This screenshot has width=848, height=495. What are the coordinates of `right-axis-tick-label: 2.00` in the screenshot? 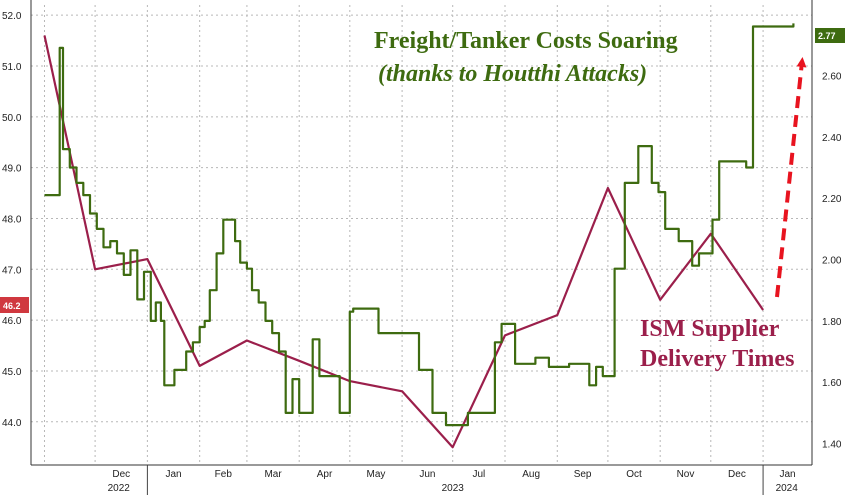 It's located at (832, 261).